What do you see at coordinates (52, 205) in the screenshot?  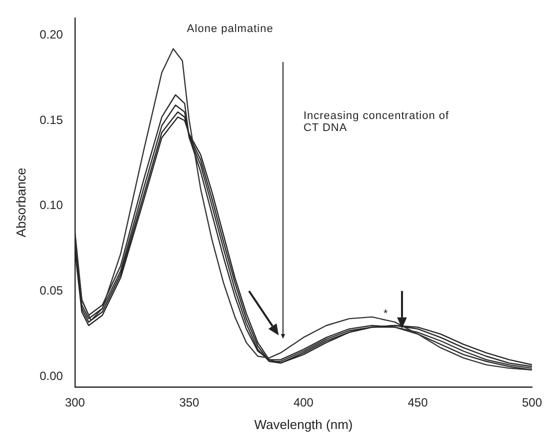 I see `y-tick-label: 0.10` at bounding box center [52, 205].